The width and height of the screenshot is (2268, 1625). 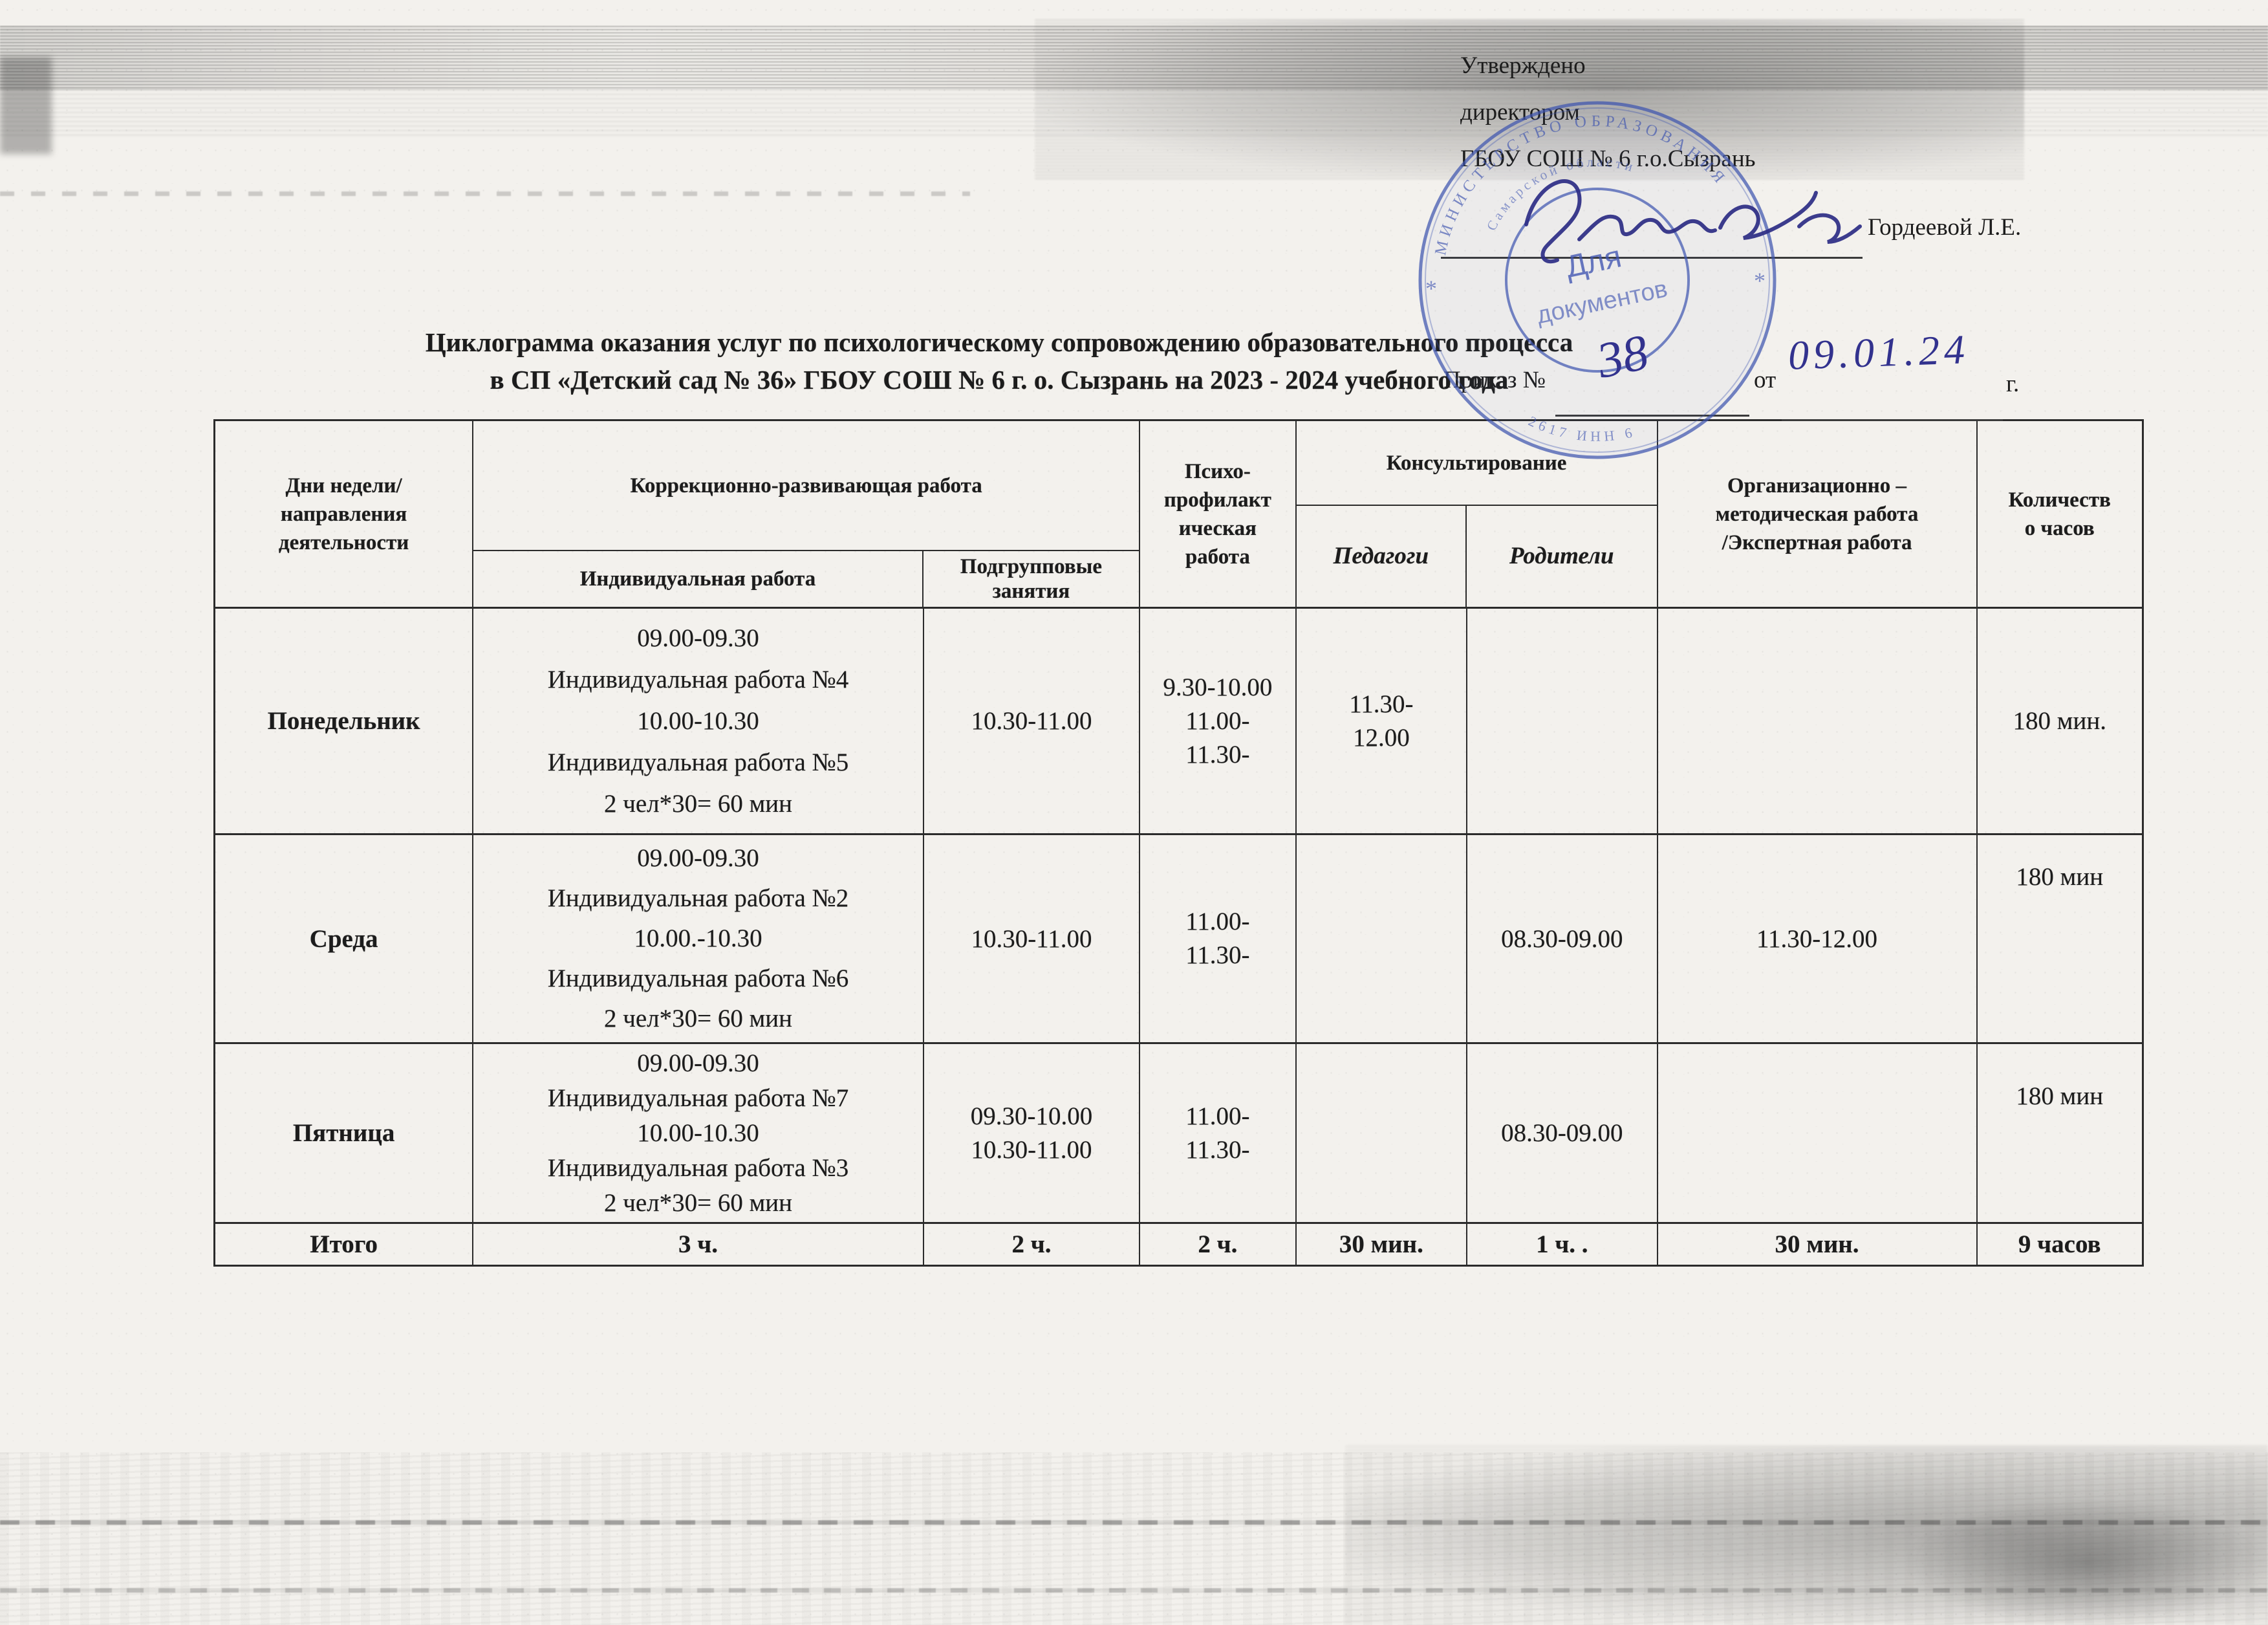 What do you see at coordinates (2088, 1563) in the screenshot?
I see `scan-noise-bottom-corner-blob` at bounding box center [2088, 1563].